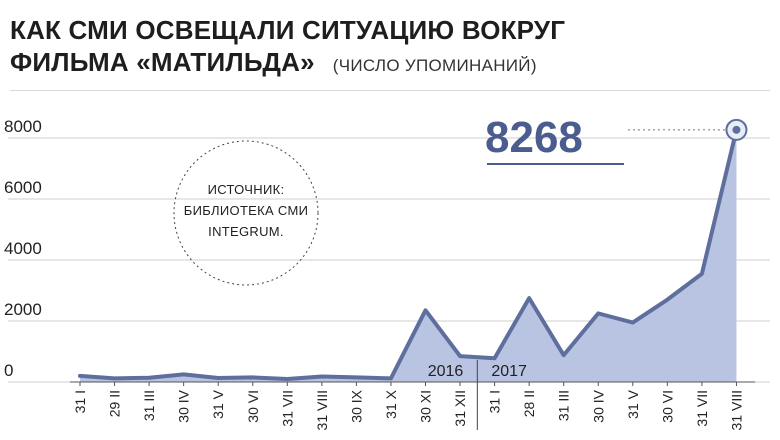 This screenshot has height=440, width=780. What do you see at coordinates (162, 62) in the screenshot?
I see `chart-title-text-2: ФИЛЬМА «МАТИЛЬДА»` at bounding box center [162, 62].